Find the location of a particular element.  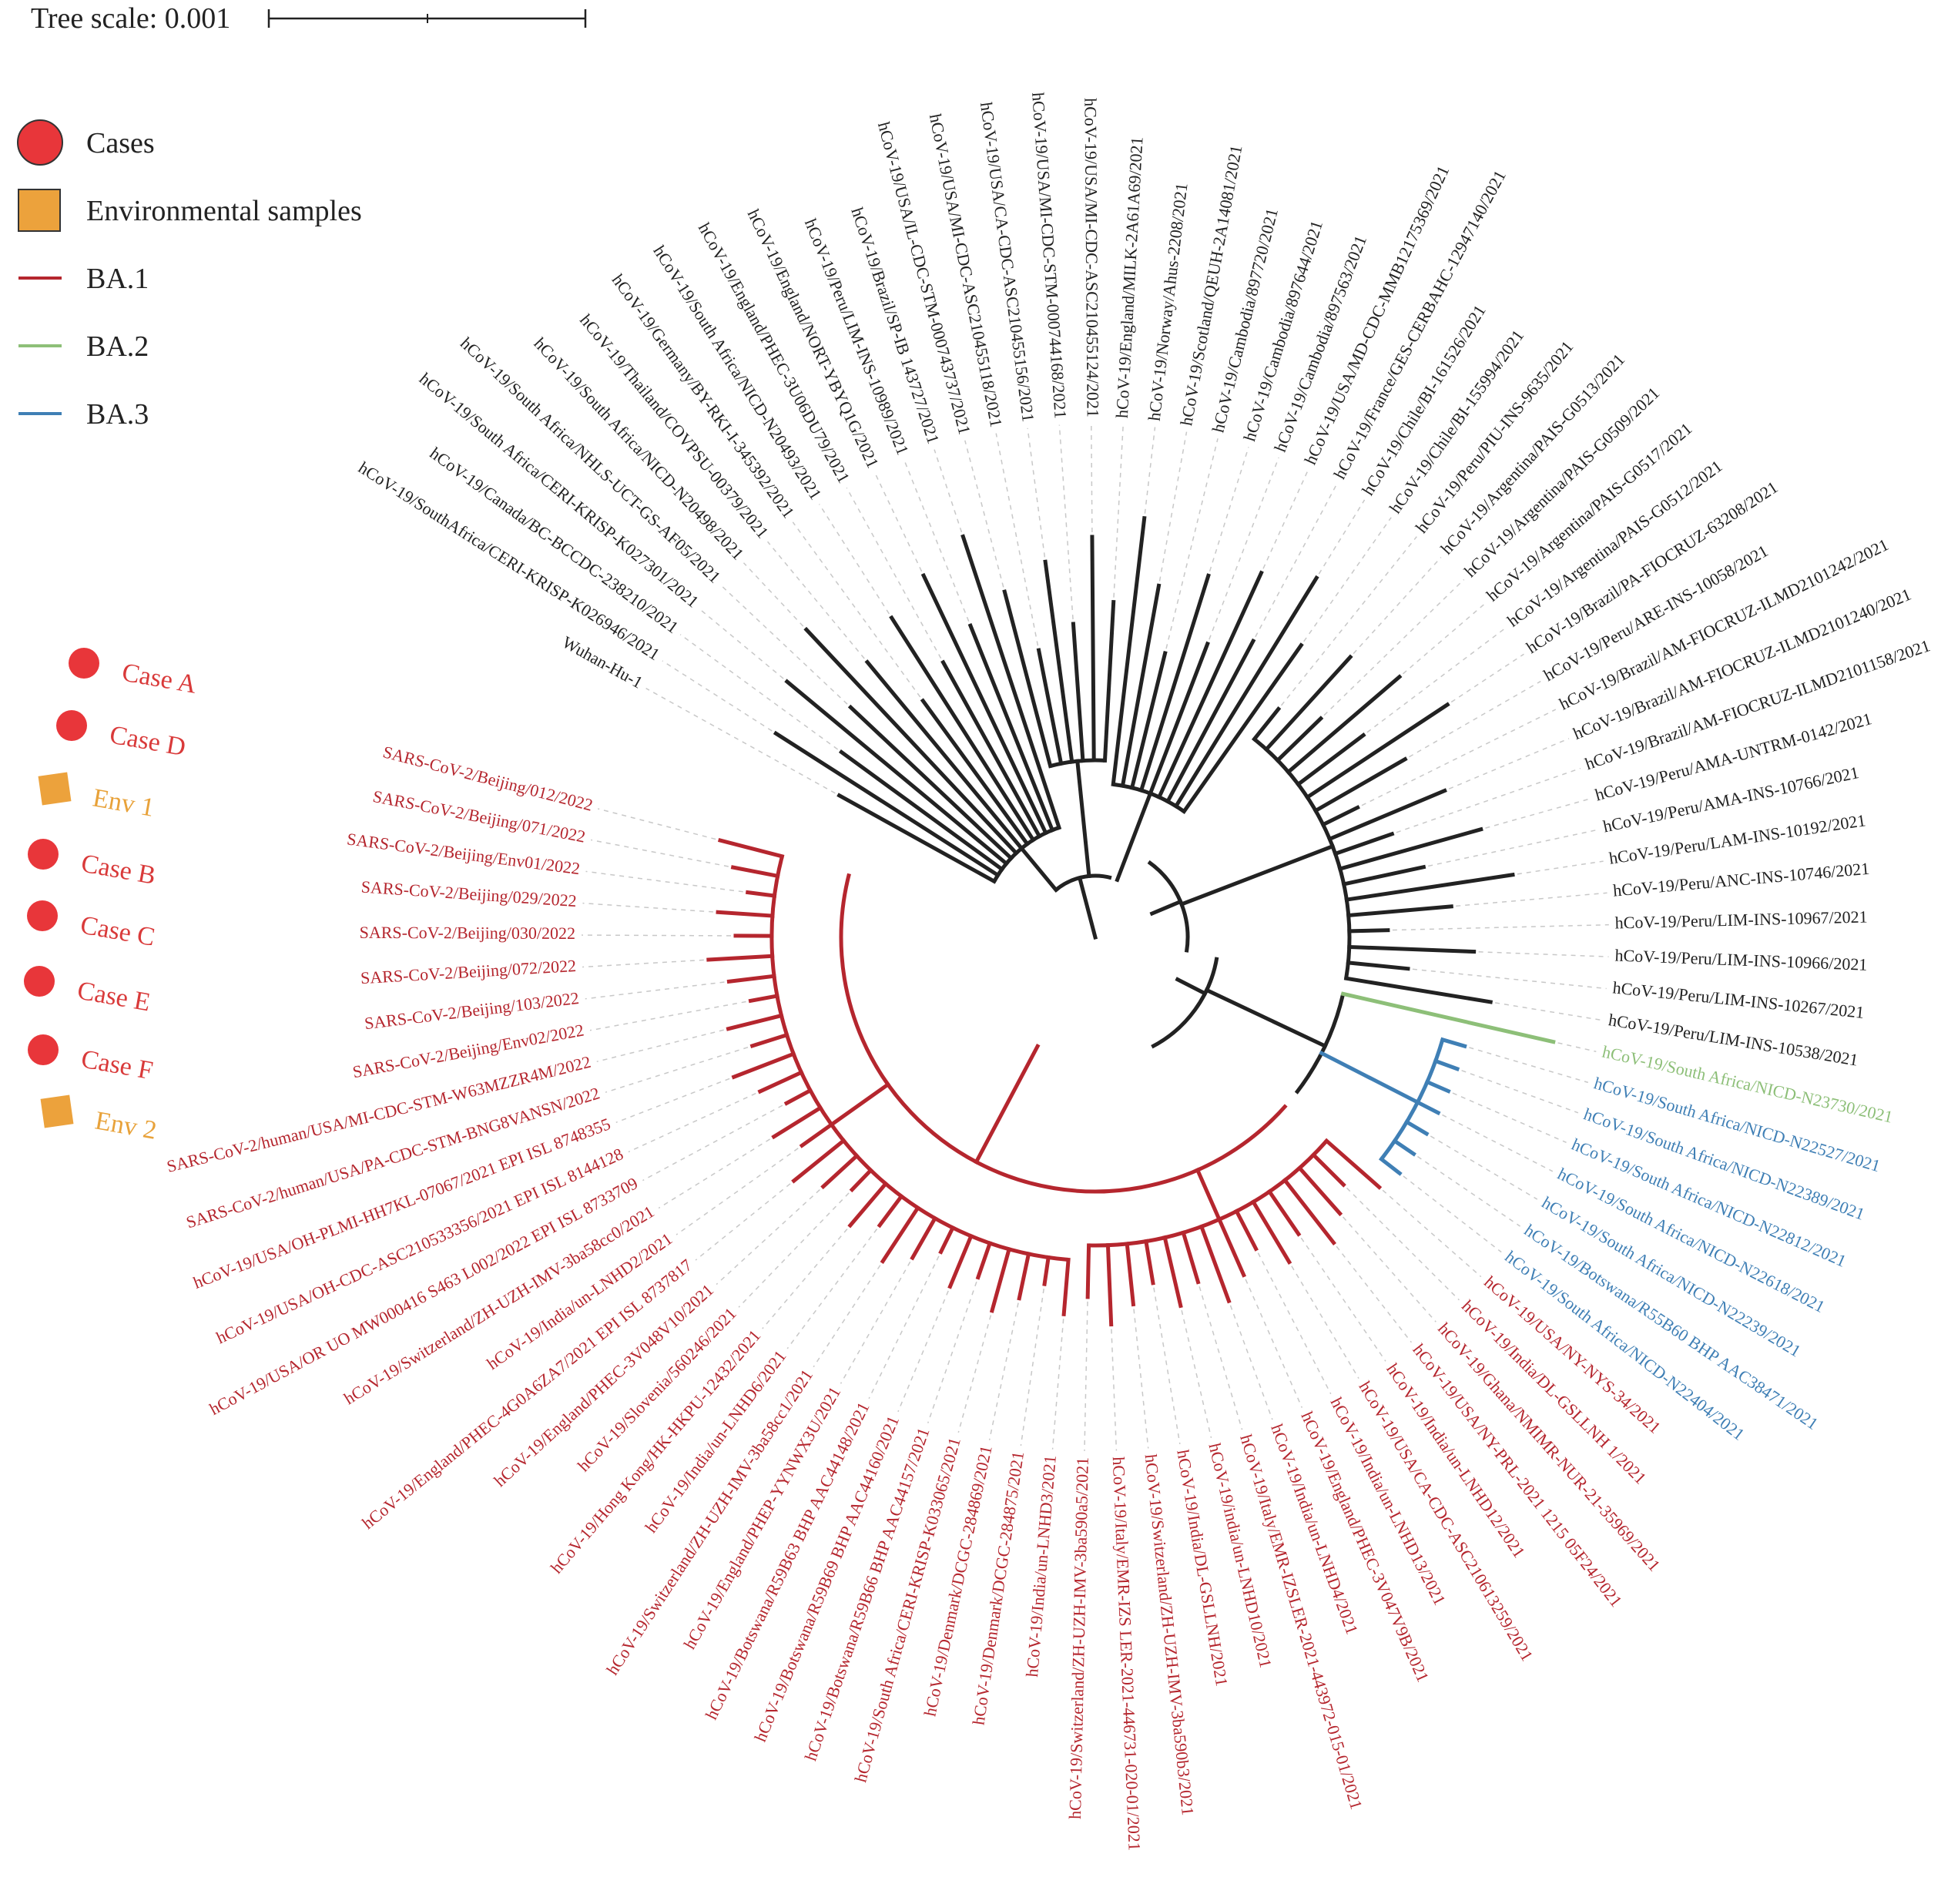

leaf-label: hCoV-19/Peru/LIM-INS-10267/2021 is located at coordinates (1739, 999).